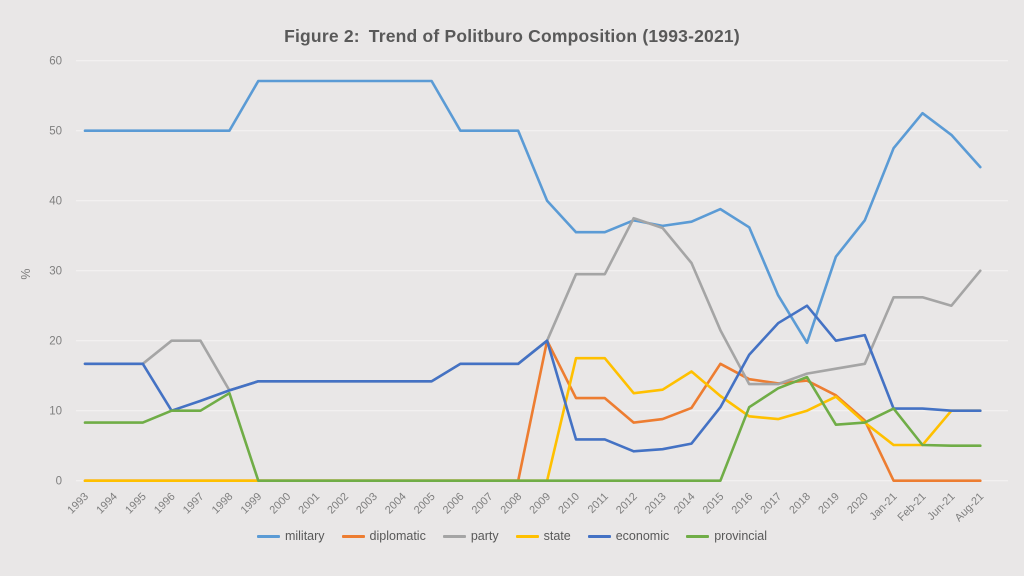  I want to click on legend-swatch-economic, so click(599, 536).